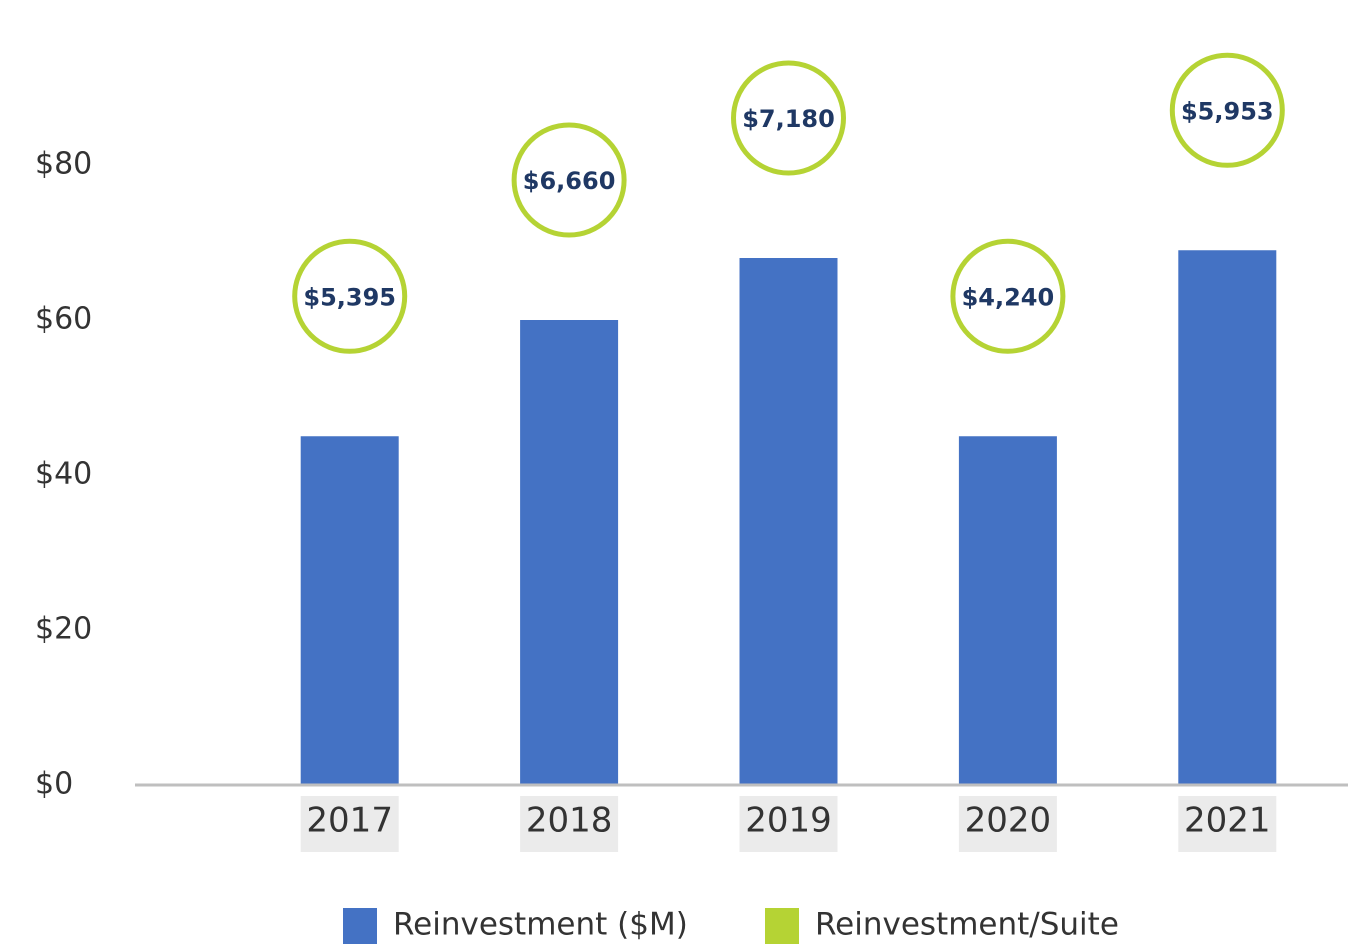 This screenshot has height=949, width=1348. Describe the element at coordinates (349, 821) in the screenshot. I see `x-tick-label: 2017` at that location.